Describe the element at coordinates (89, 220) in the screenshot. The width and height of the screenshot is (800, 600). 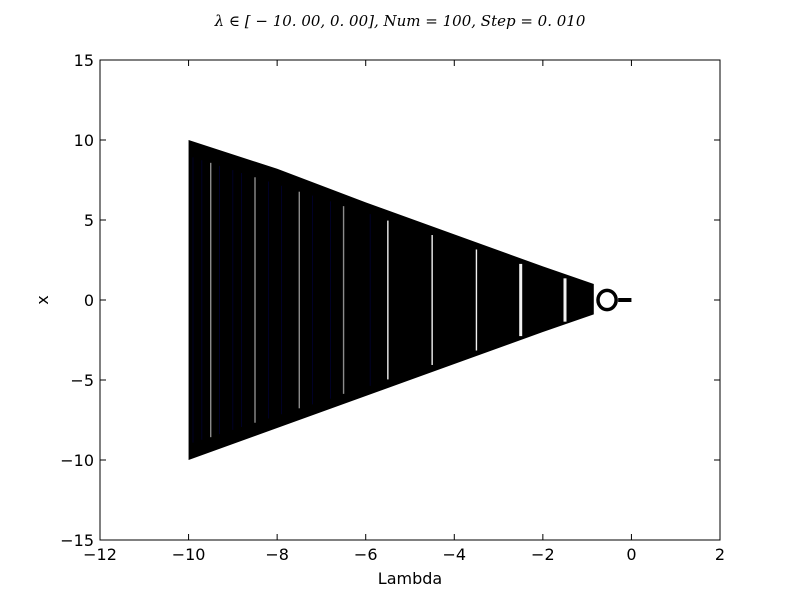
I see `y-tick-label: 5` at that location.